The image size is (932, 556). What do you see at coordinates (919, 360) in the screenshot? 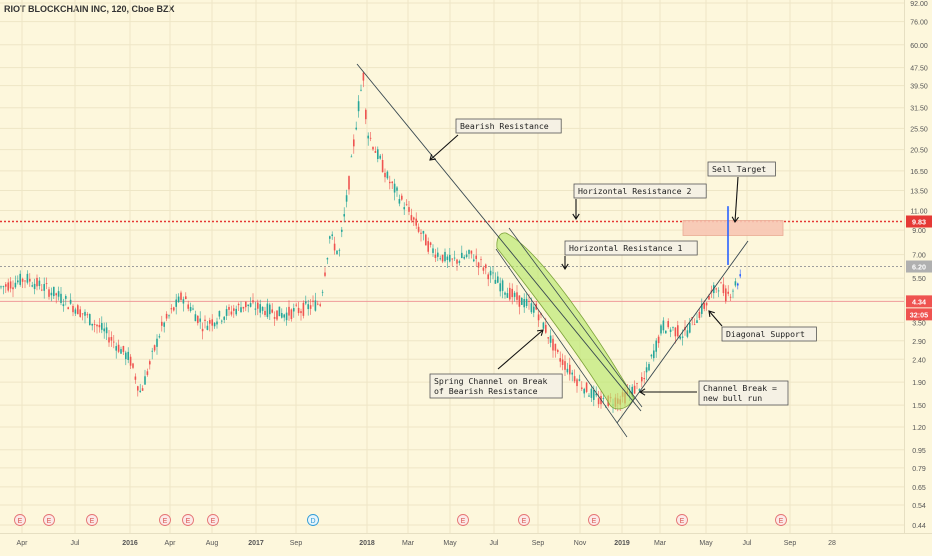
I see `price-tick-label: 2.40` at bounding box center [919, 360].